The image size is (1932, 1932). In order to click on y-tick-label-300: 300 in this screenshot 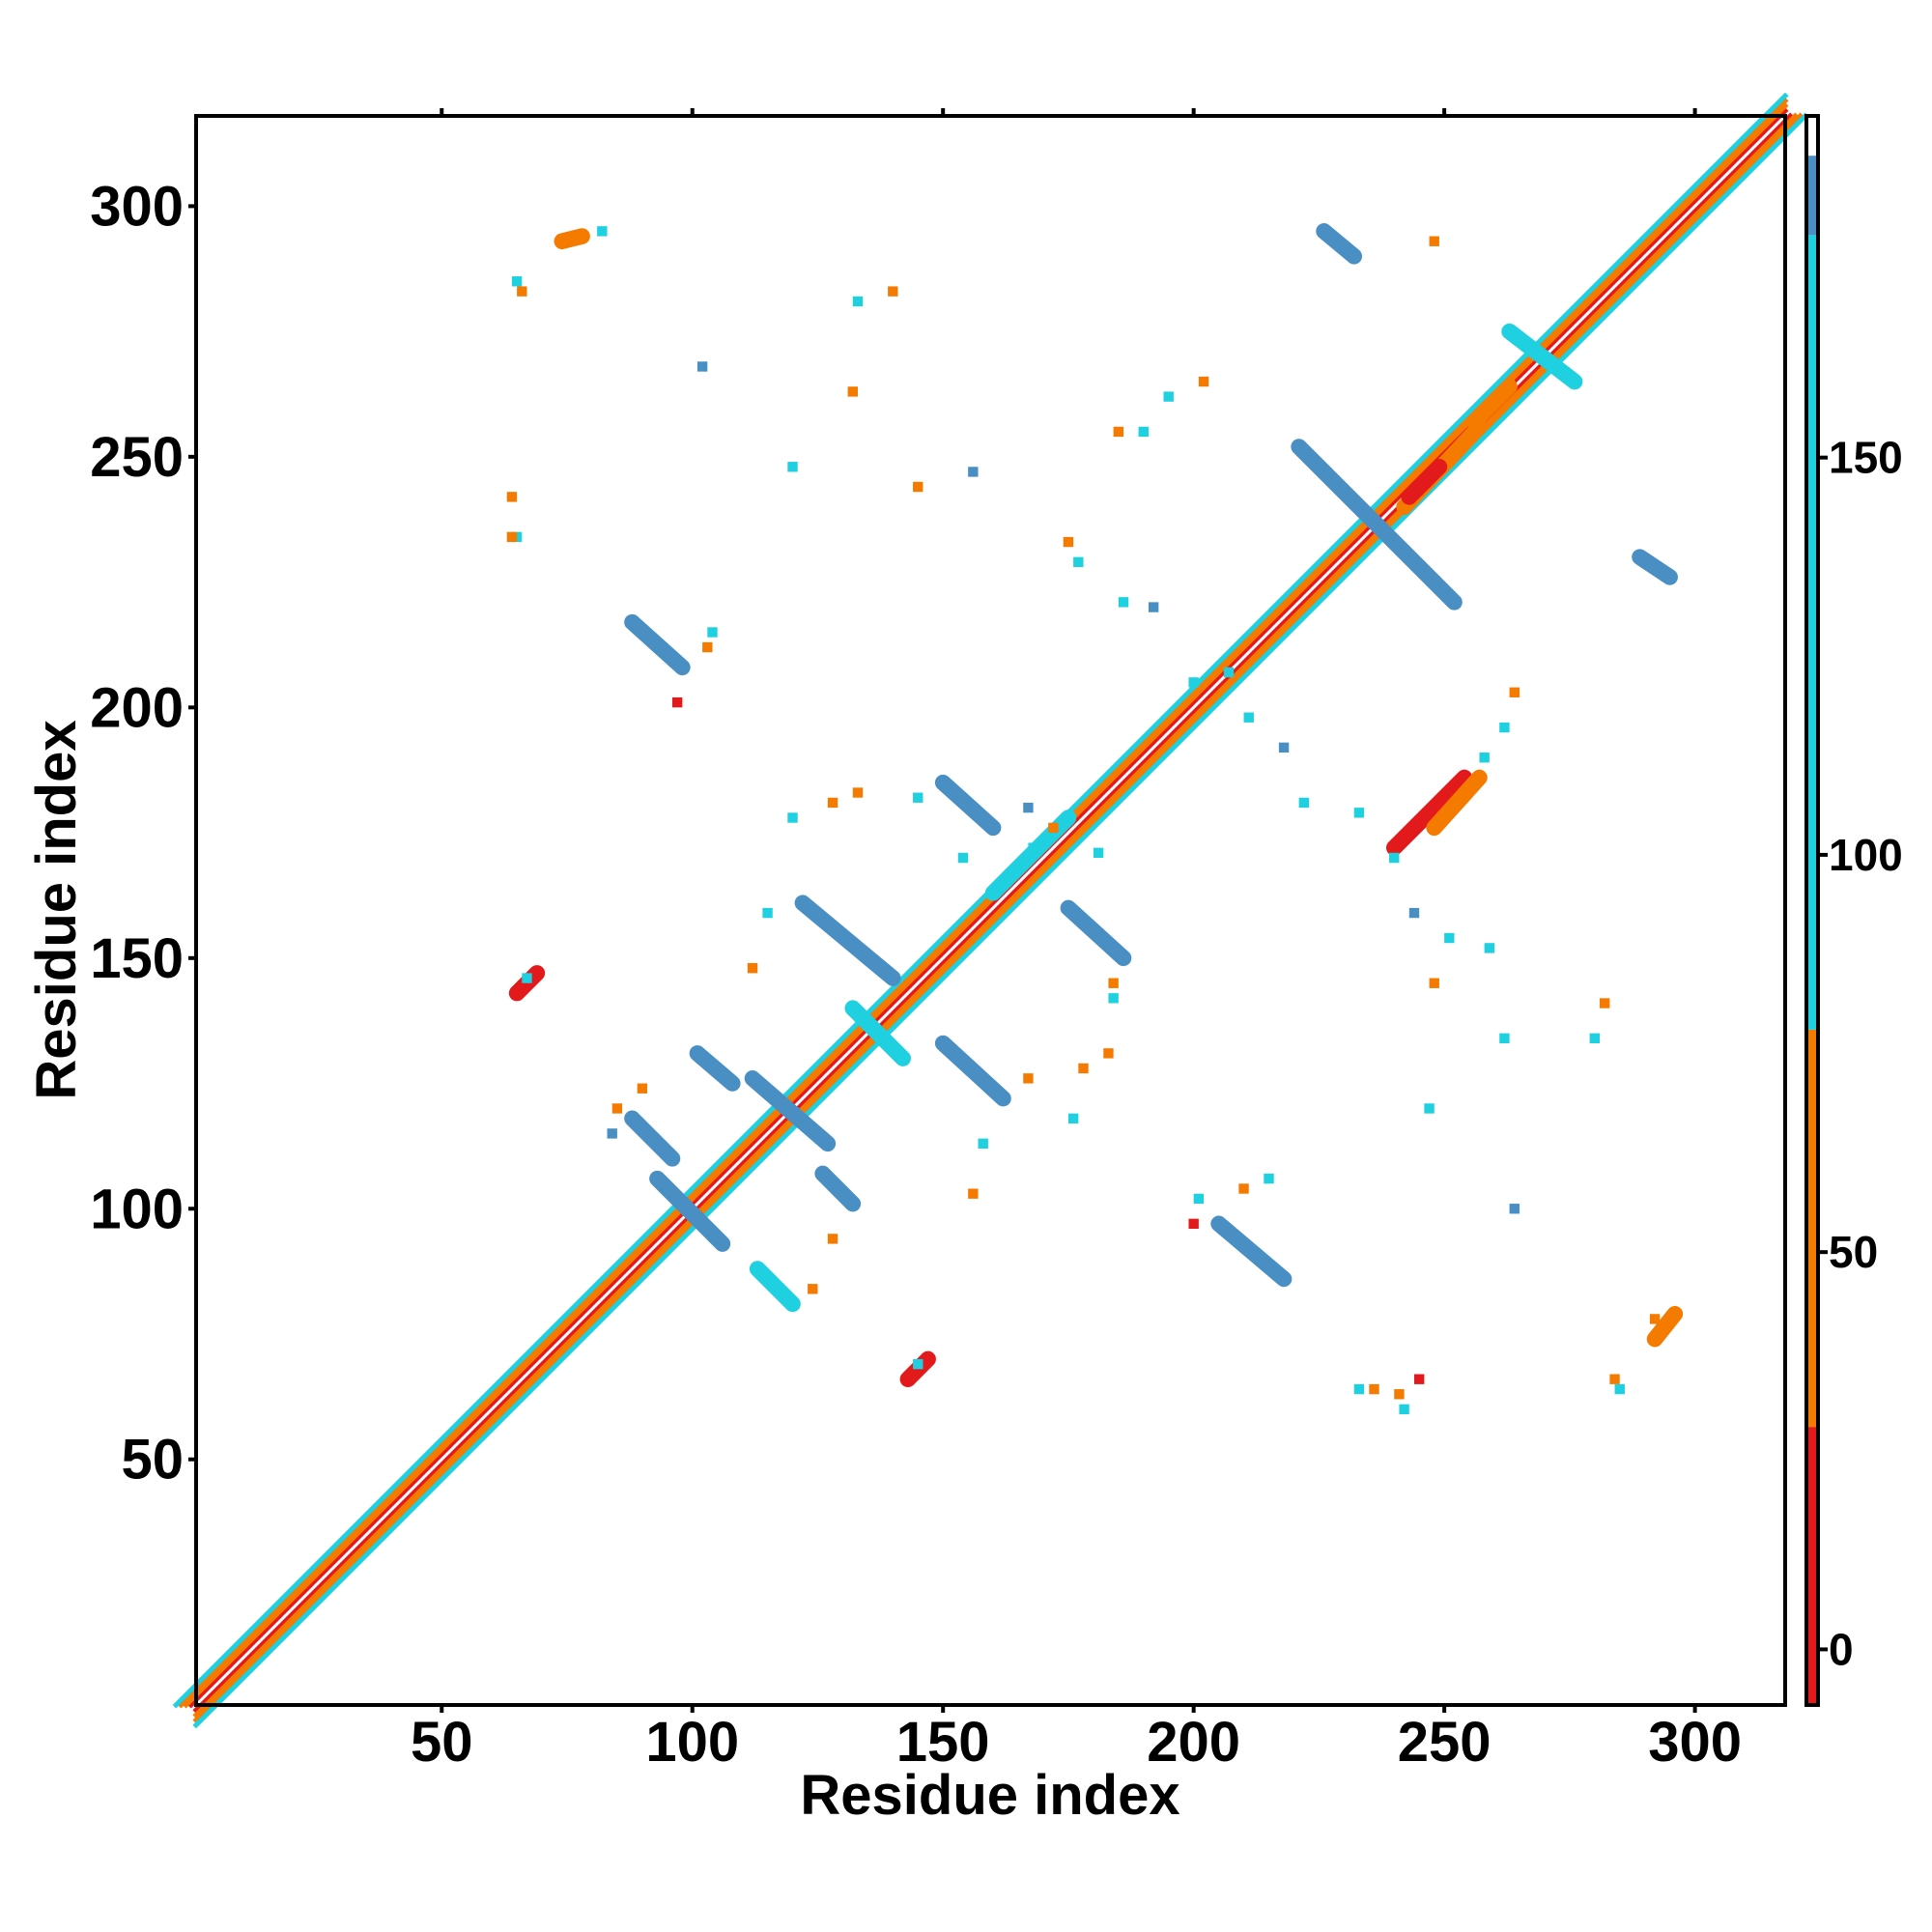, I will do `click(137, 206)`.